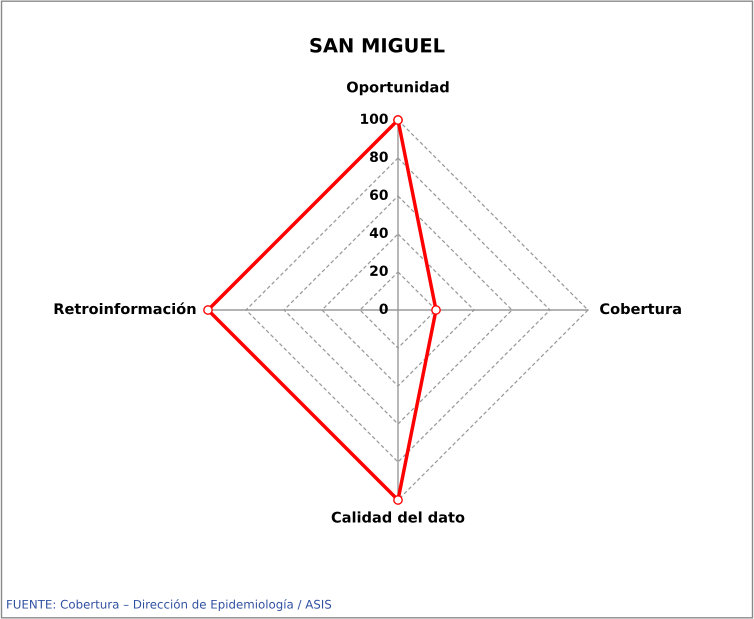  Describe the element at coordinates (397, 88) in the screenshot. I see `spoke-label: Oportunidad` at that location.